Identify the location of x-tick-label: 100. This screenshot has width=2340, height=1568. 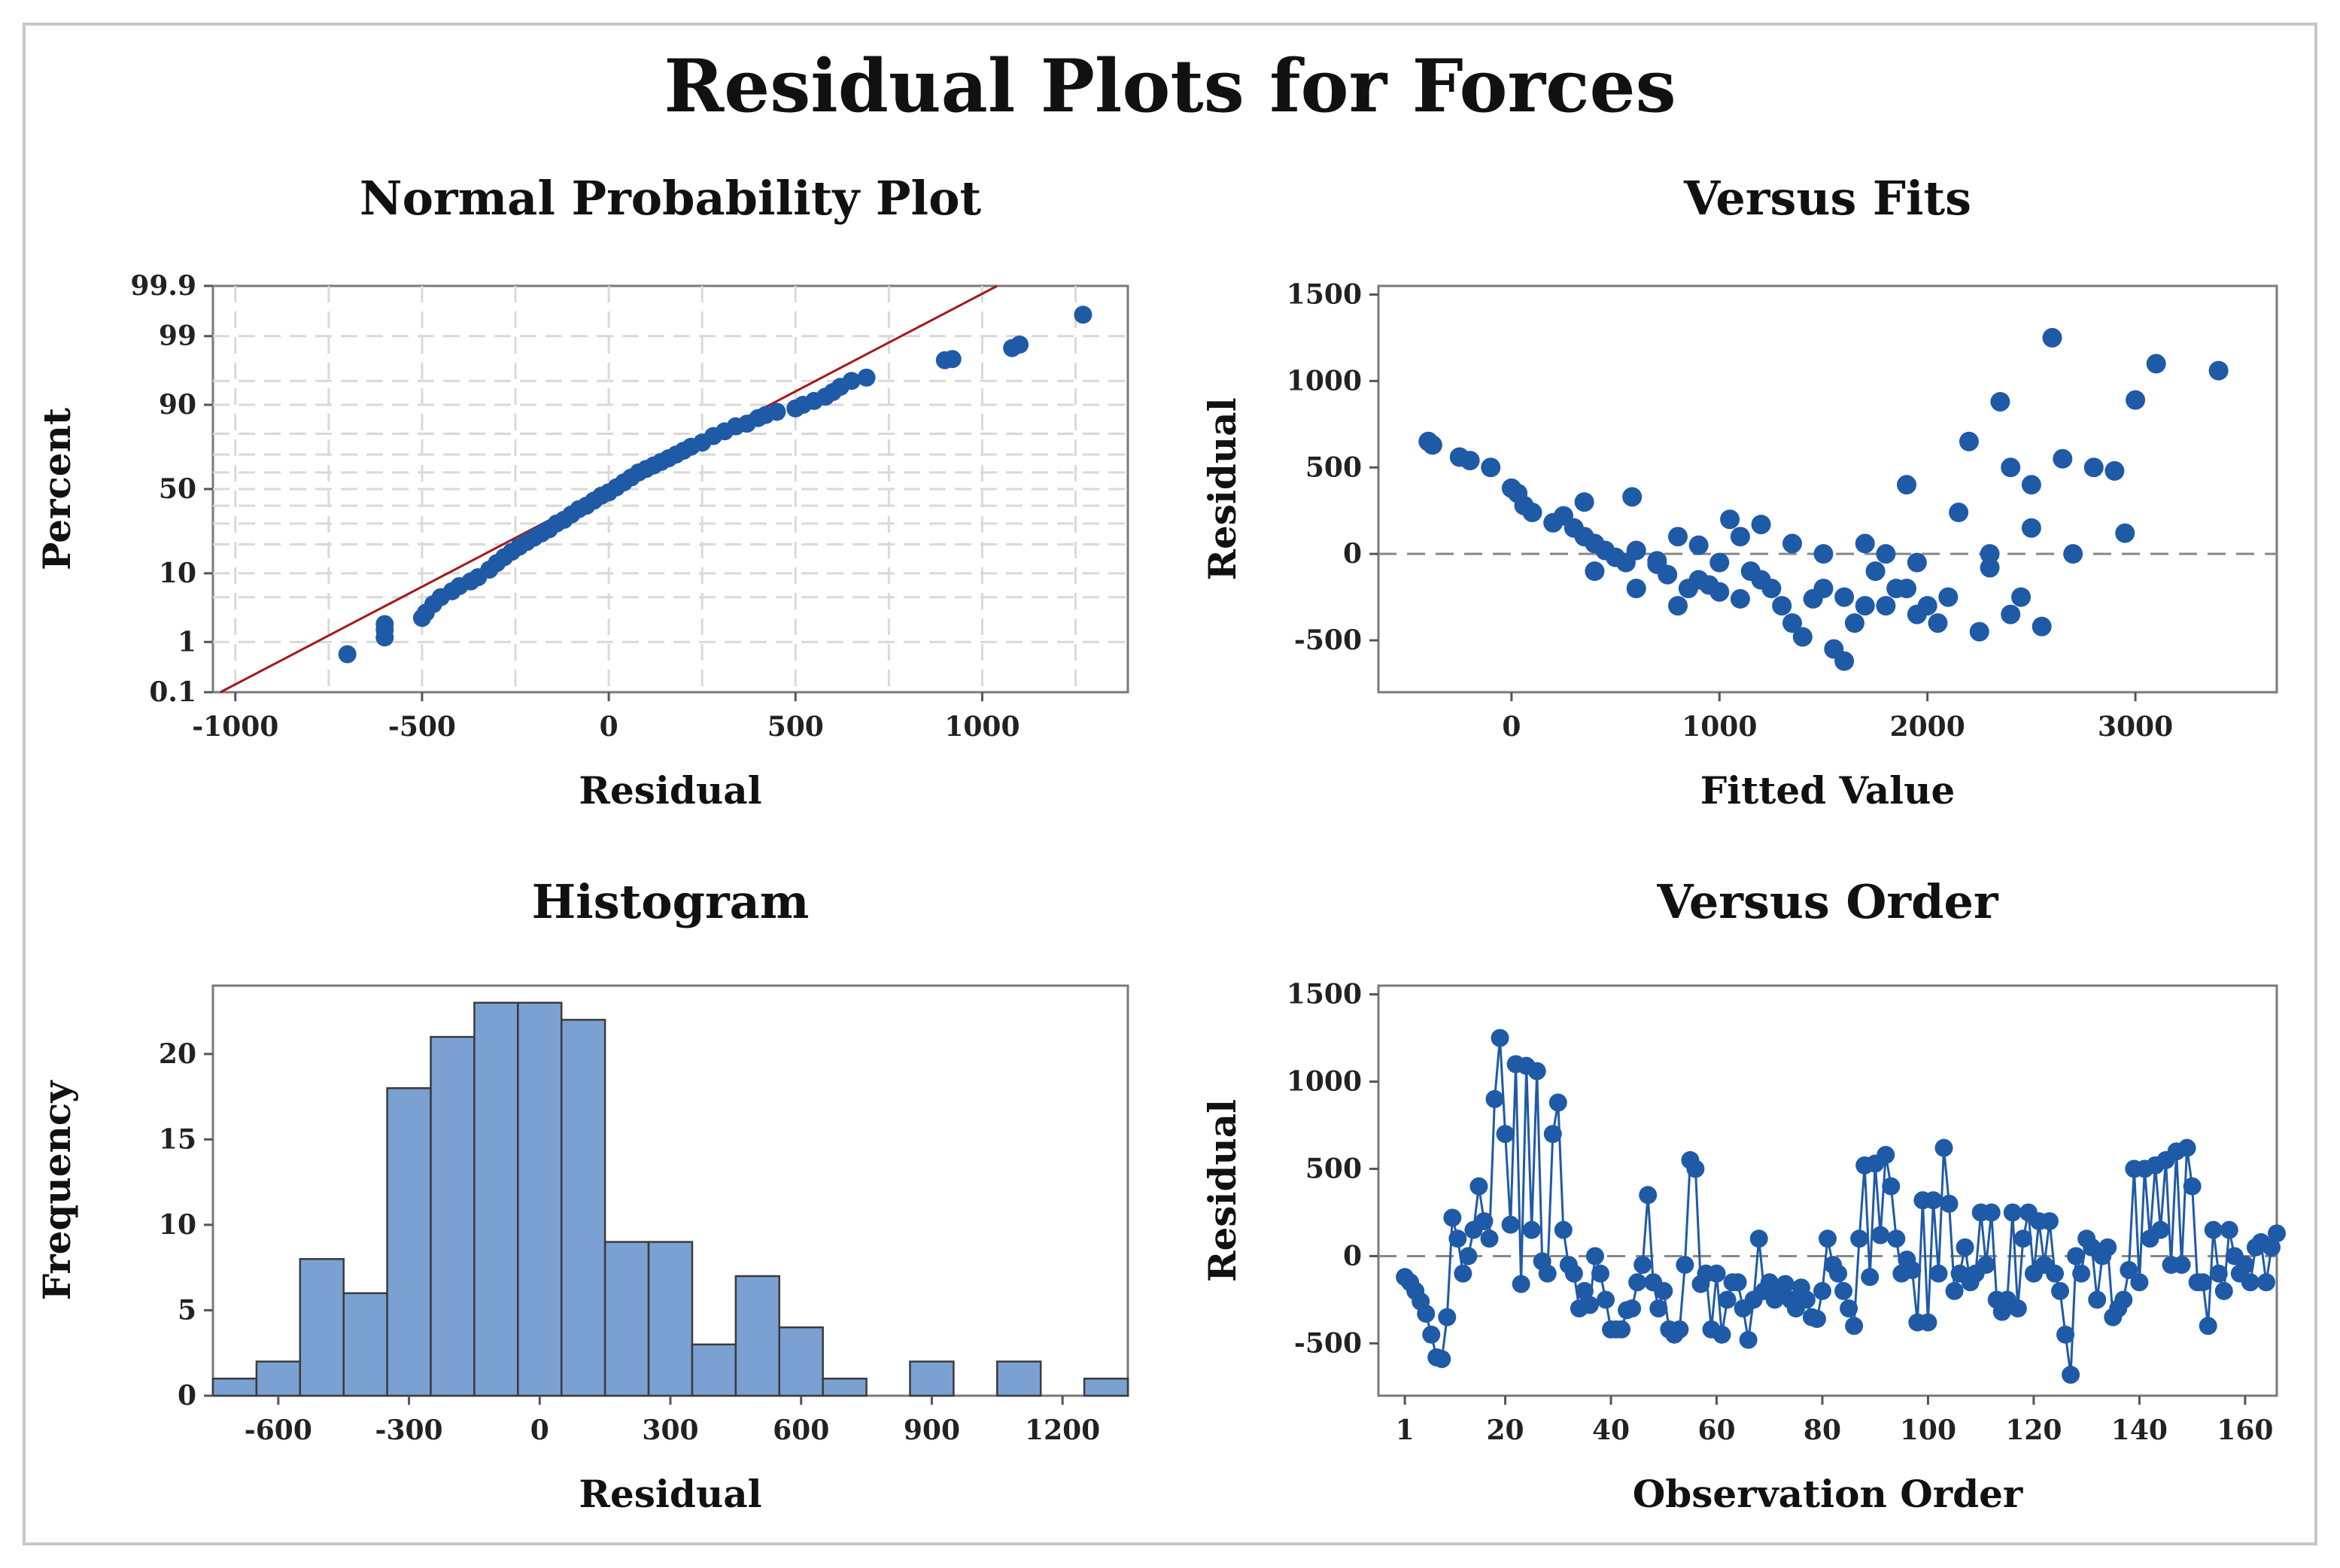
(1928, 1430).